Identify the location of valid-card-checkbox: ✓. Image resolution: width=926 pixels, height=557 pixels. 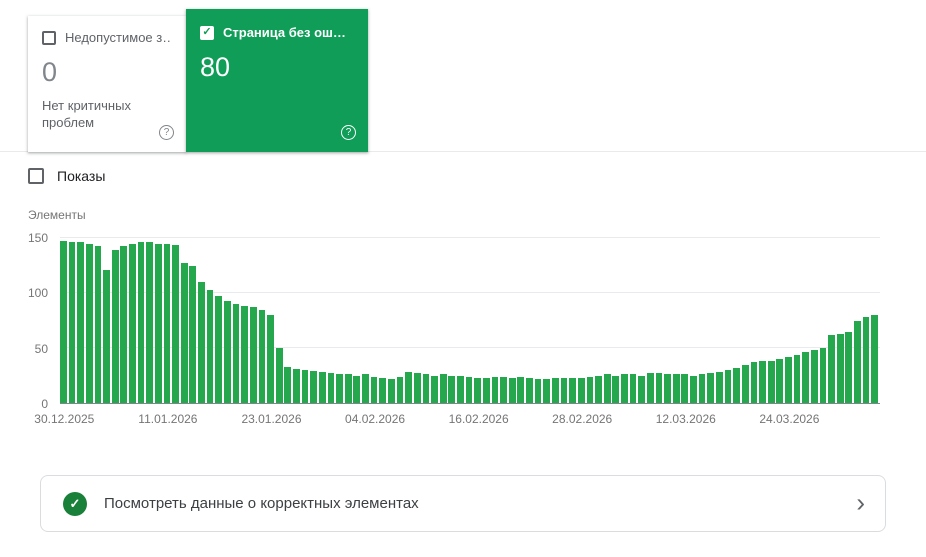
(207, 32).